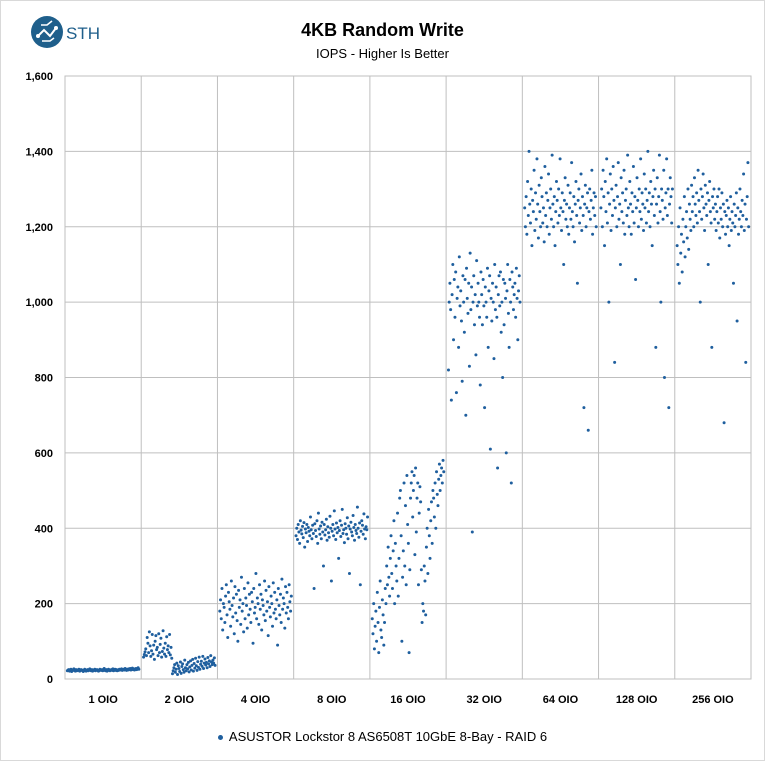 The width and height of the screenshot is (765, 761). What do you see at coordinates (103, 700) in the screenshot?
I see `x-tick-label: 1 OIO` at bounding box center [103, 700].